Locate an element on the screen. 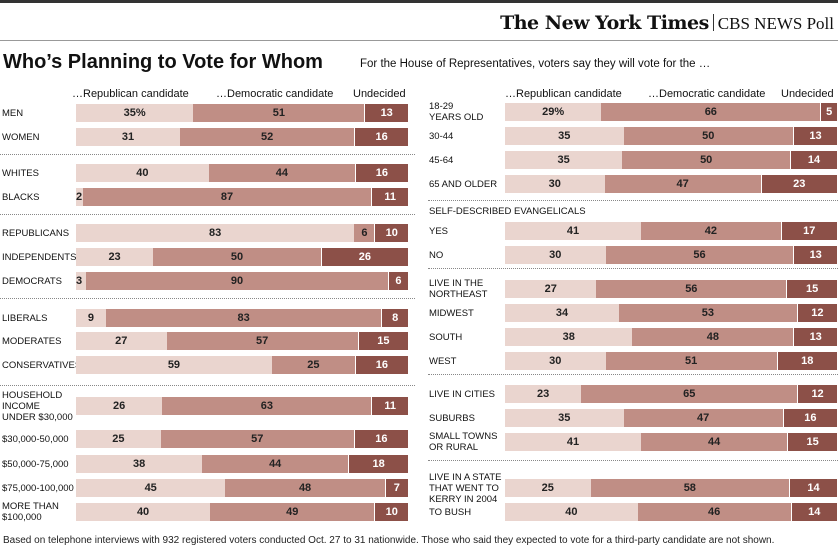 The width and height of the screenshot is (838, 548). bar-republican: 29% is located at coordinates (553, 112).